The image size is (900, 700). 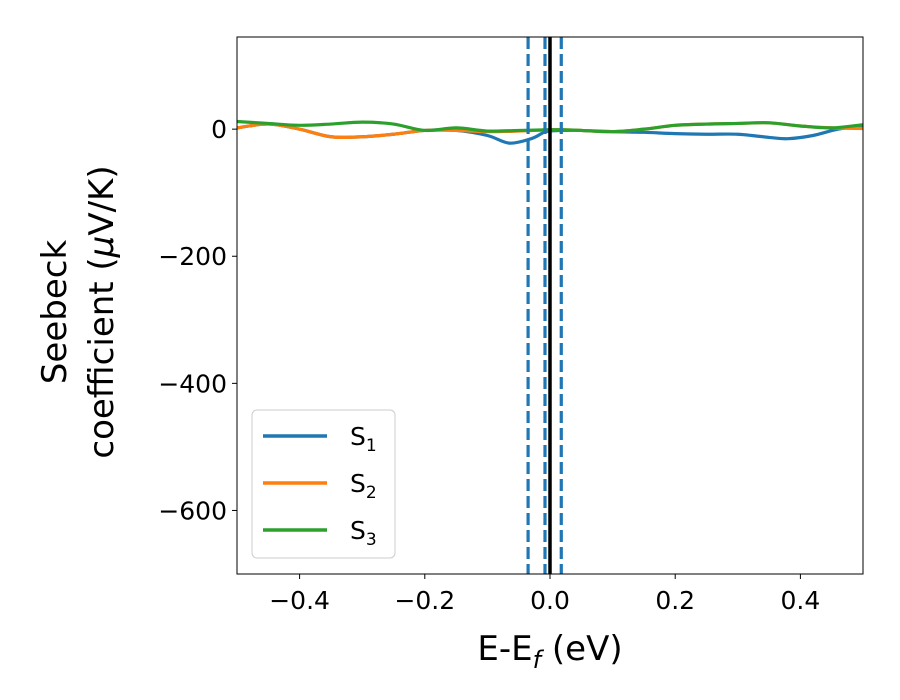 I want to click on y-tick-label: −600, so click(x=192, y=510).